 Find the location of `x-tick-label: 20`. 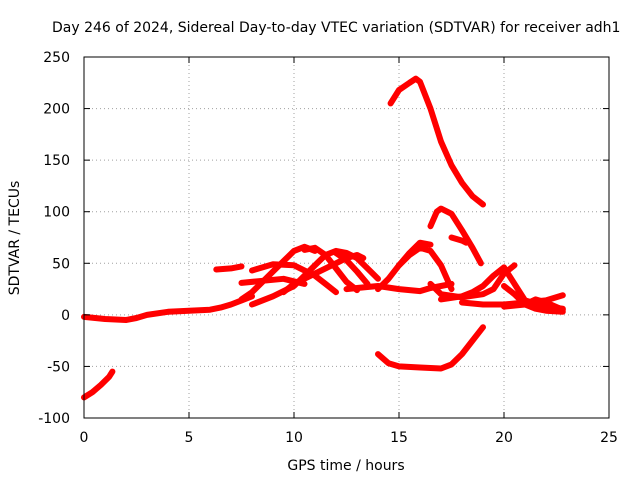

x-tick-label: 20 is located at coordinates (504, 438).